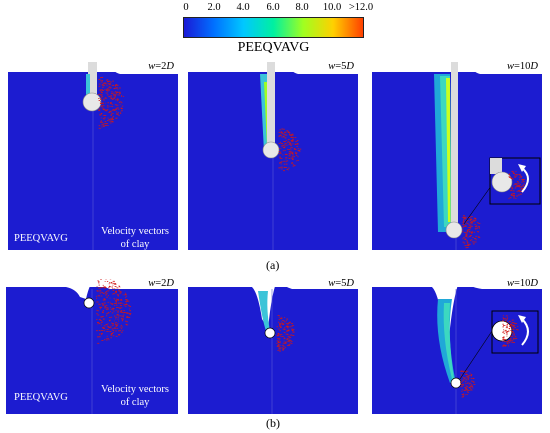  I want to click on colorbar-tick: 2.0, so click(214, 7).